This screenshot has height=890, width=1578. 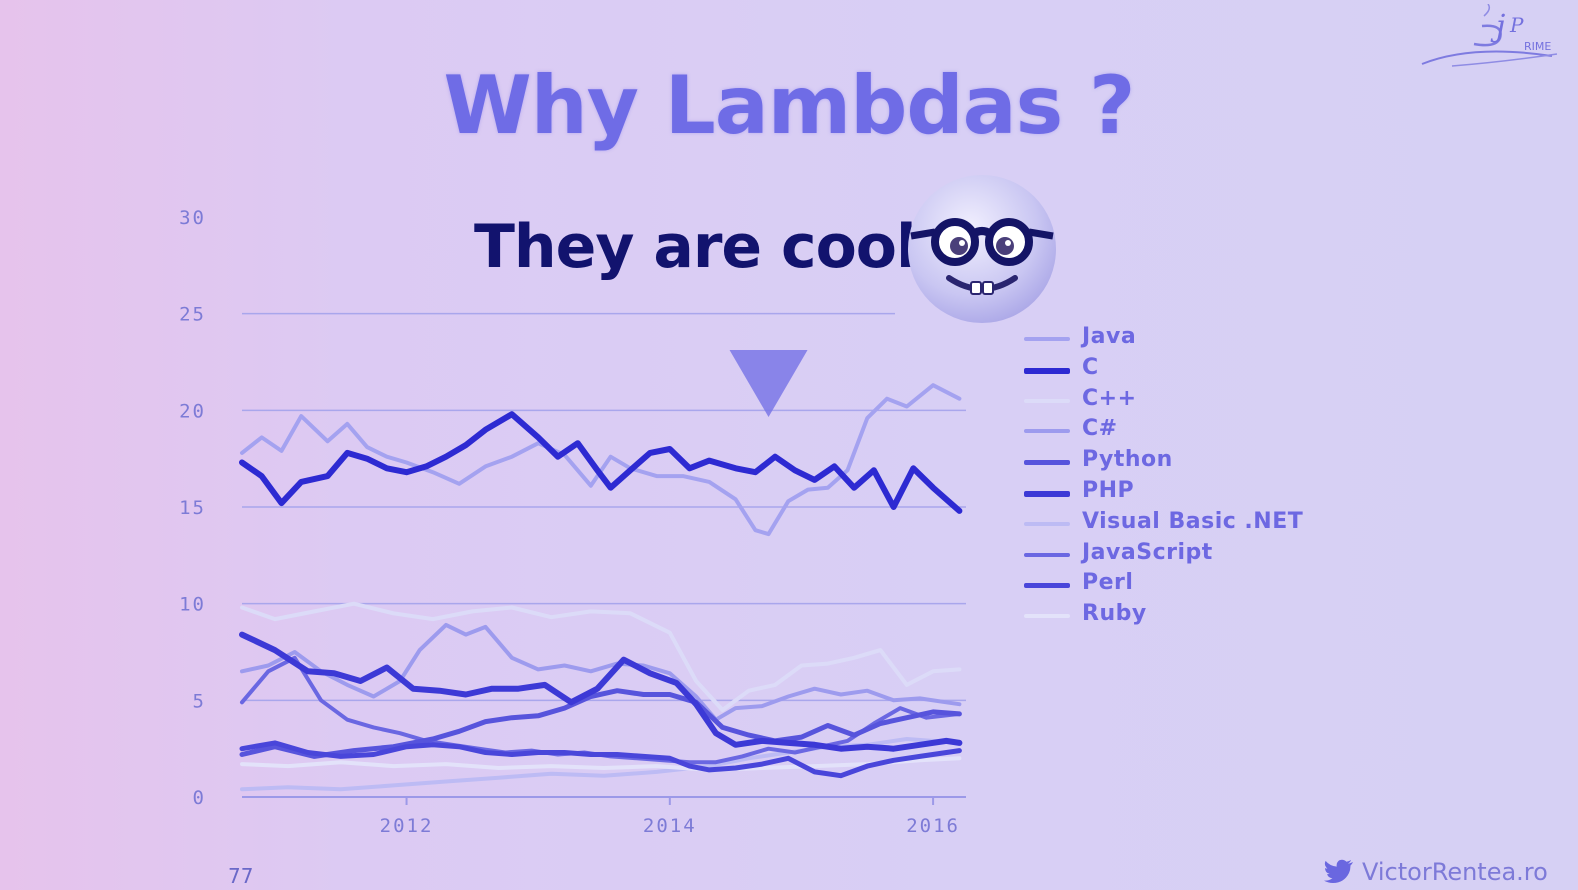 I want to click on series-line-c, so click(x=601, y=462).